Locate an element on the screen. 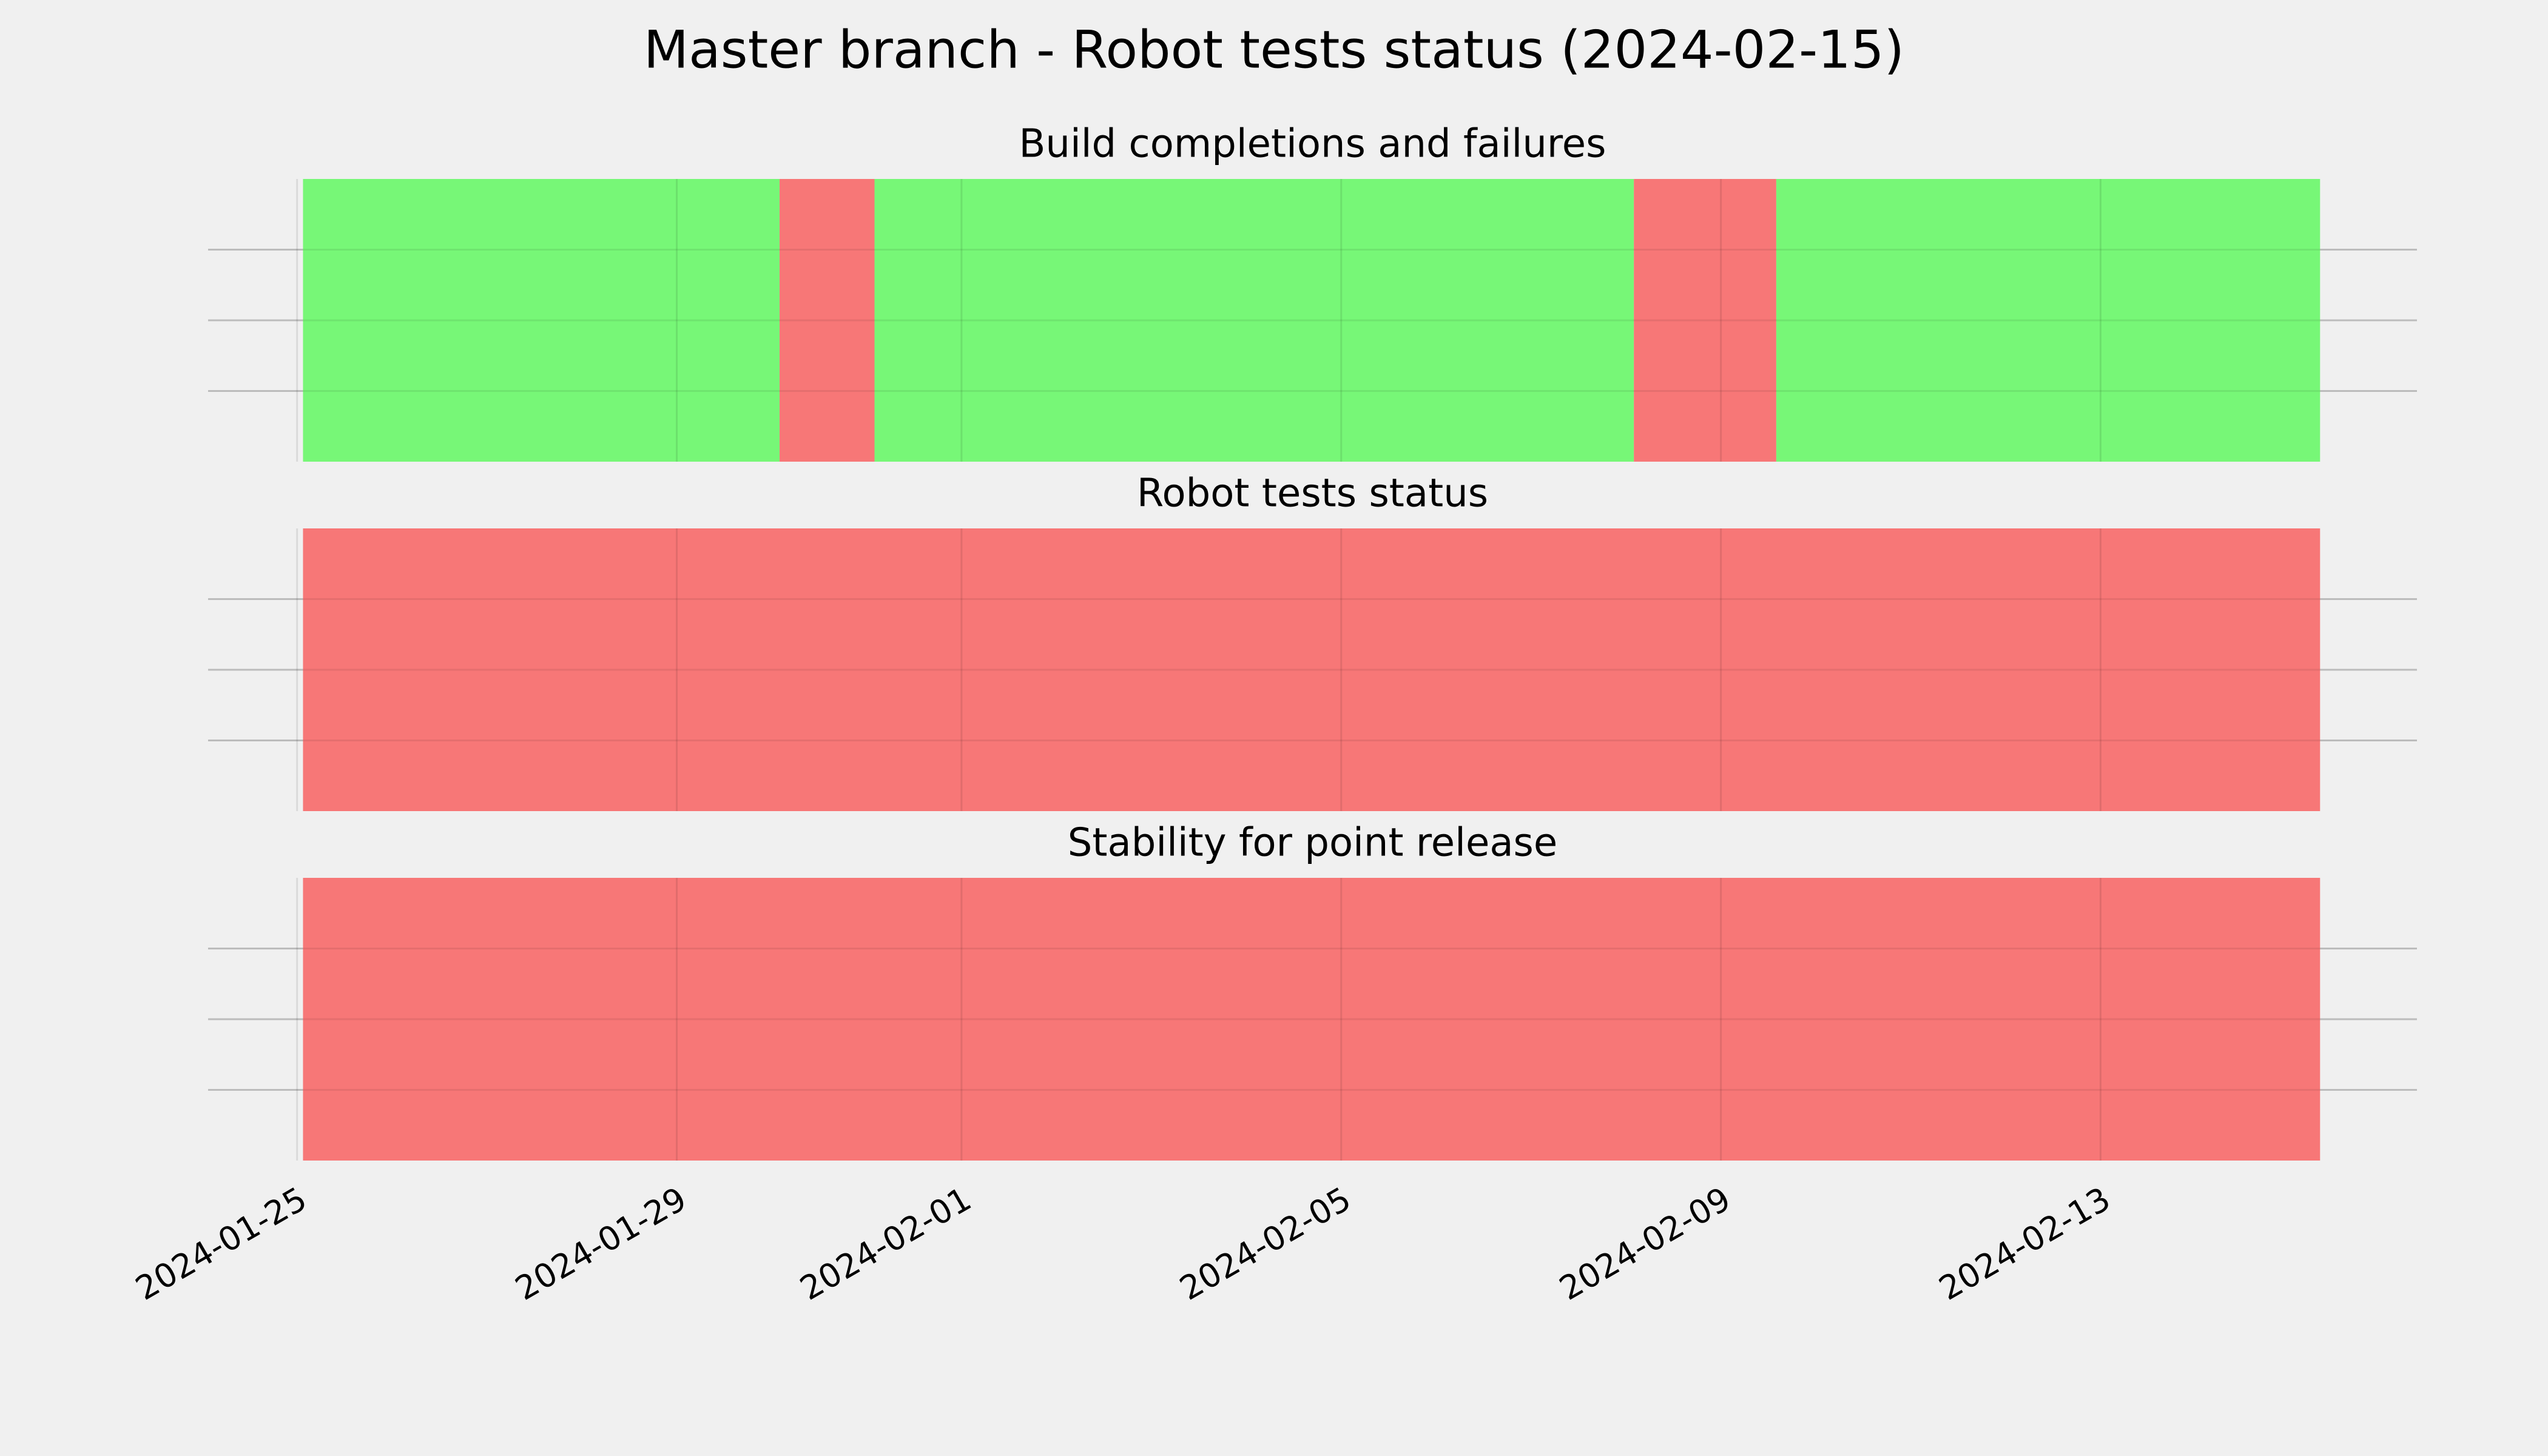 The width and height of the screenshot is (2548, 1456). panel-title: Robot tests status is located at coordinates (1312, 493).